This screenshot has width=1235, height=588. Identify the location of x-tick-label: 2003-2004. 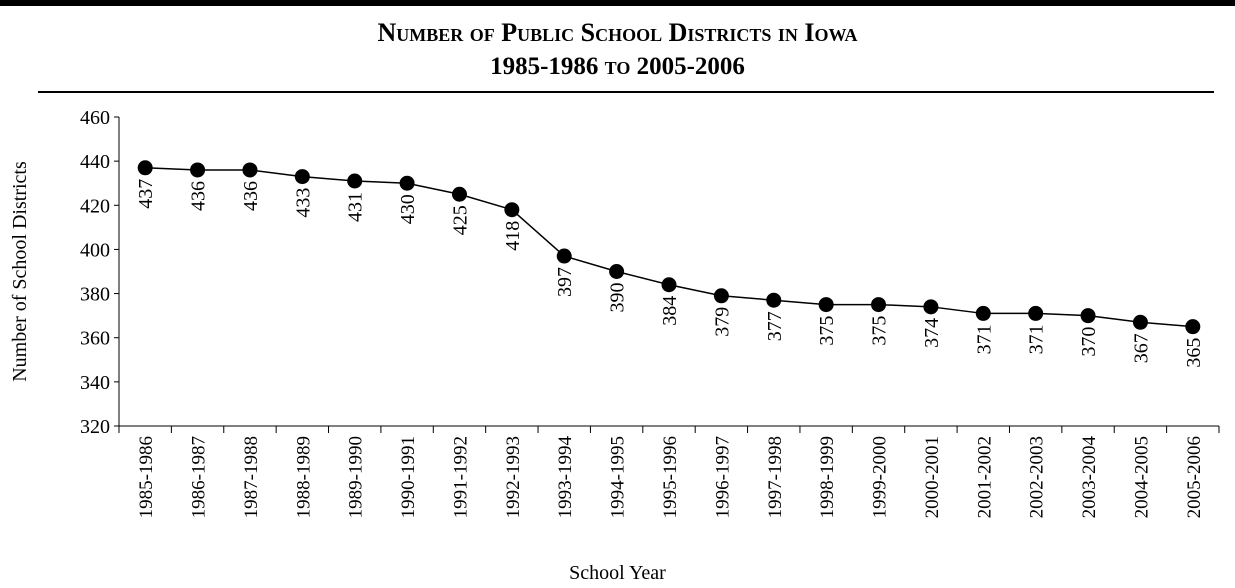
(1089, 477).